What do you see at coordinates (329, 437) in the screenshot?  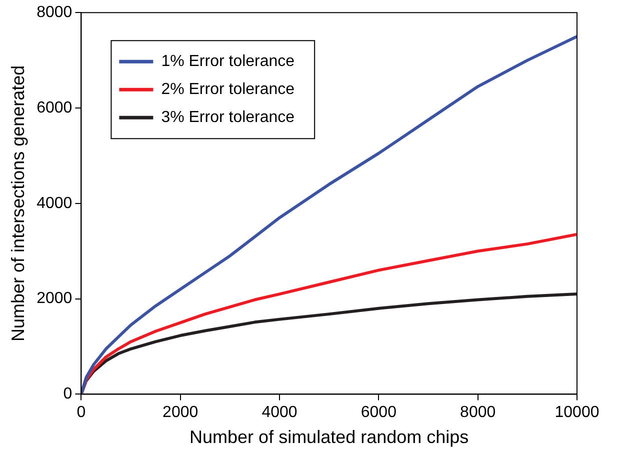 I see `x-axis-title: Number of simulated random chips` at bounding box center [329, 437].